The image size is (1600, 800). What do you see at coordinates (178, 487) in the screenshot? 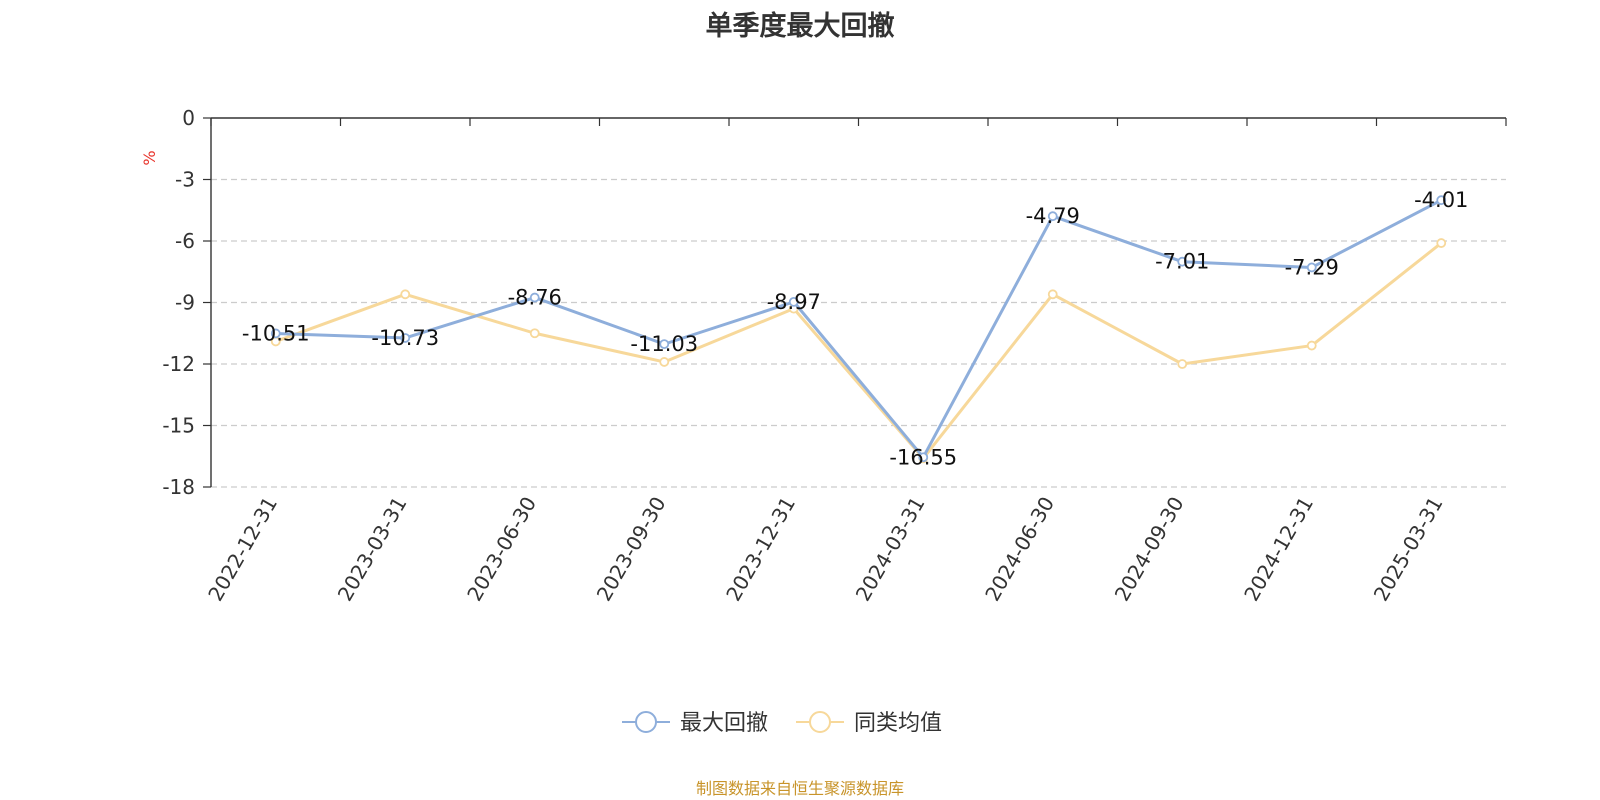
I see `y-tick-label: -18` at bounding box center [178, 487].